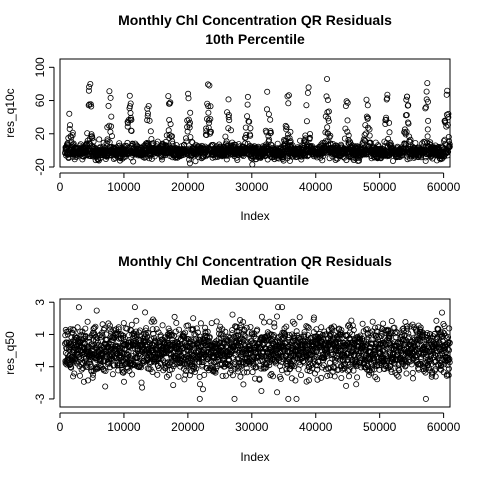  Describe the element at coordinates (255, 280) in the screenshot. I see `panel2-title-line2: Median Quantile` at that location.